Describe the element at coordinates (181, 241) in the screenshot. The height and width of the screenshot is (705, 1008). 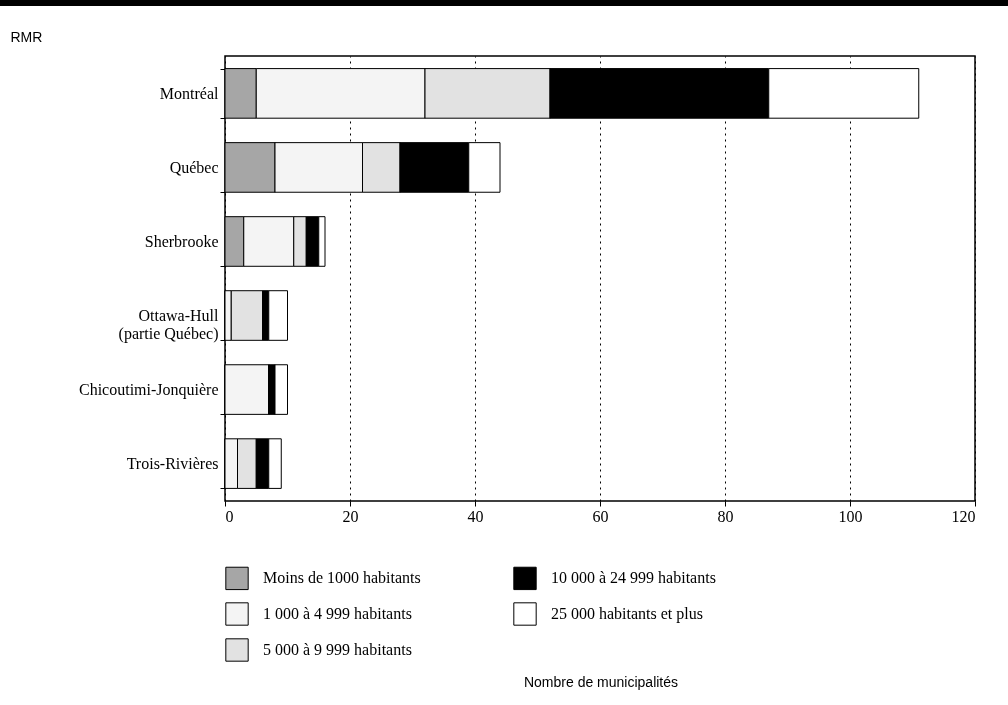
I see `y-tick-label: Sherbrooke` at that location.